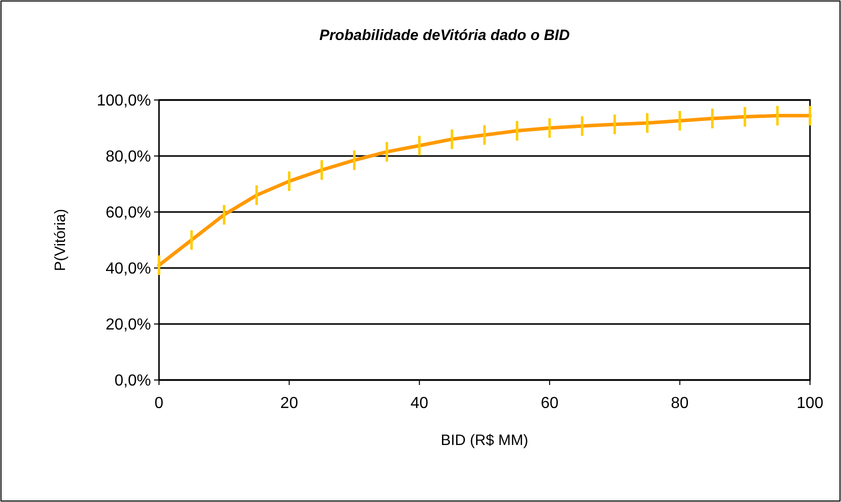  What do you see at coordinates (159, 403) in the screenshot?
I see `x-tick-label: 0` at bounding box center [159, 403].